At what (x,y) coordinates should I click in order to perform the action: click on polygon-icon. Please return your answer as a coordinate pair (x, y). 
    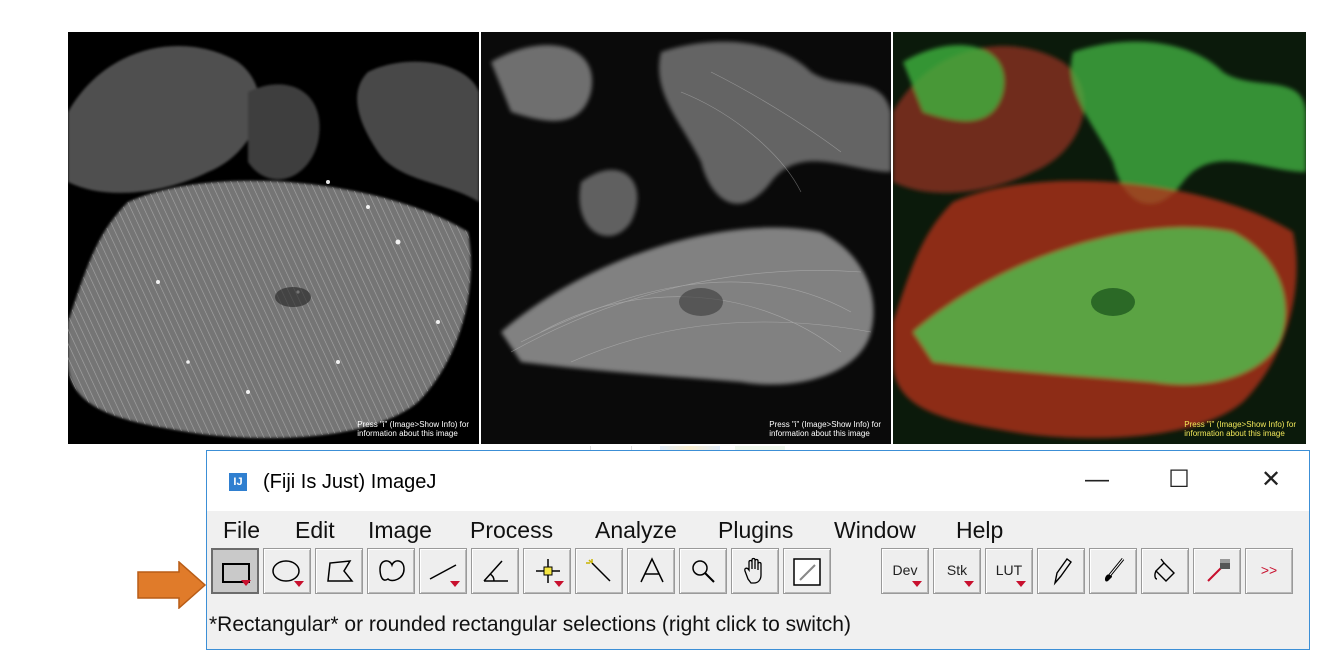
    Looking at the image, I should click on (340, 571).